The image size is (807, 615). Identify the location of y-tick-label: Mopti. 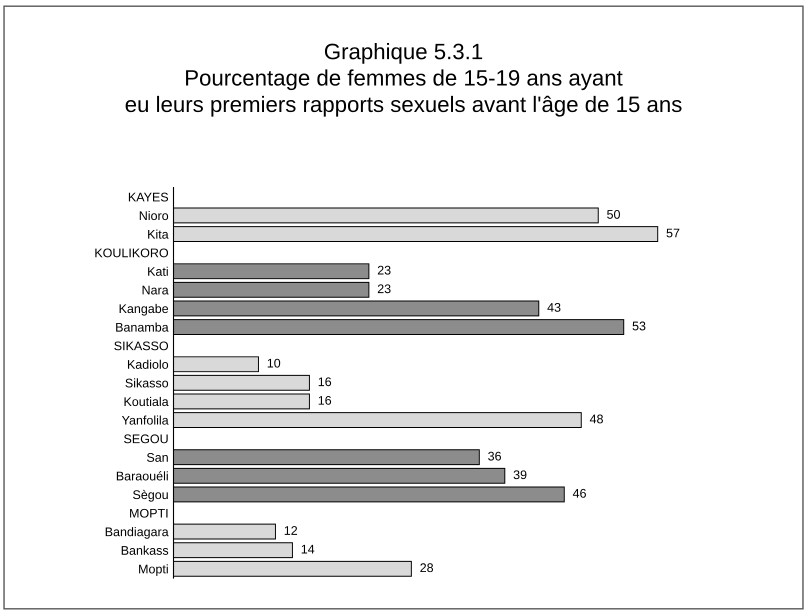
(153, 570).